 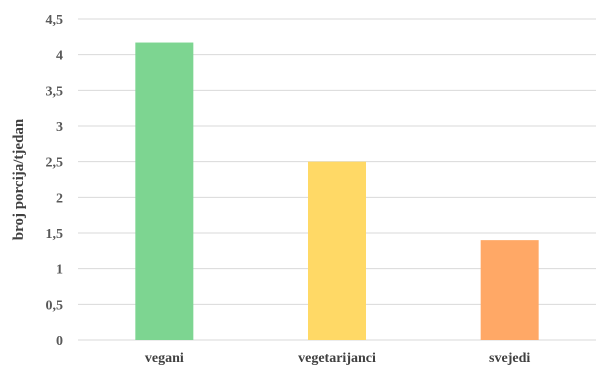 What do you see at coordinates (509, 290) in the screenshot?
I see `bar-svejedi` at bounding box center [509, 290].